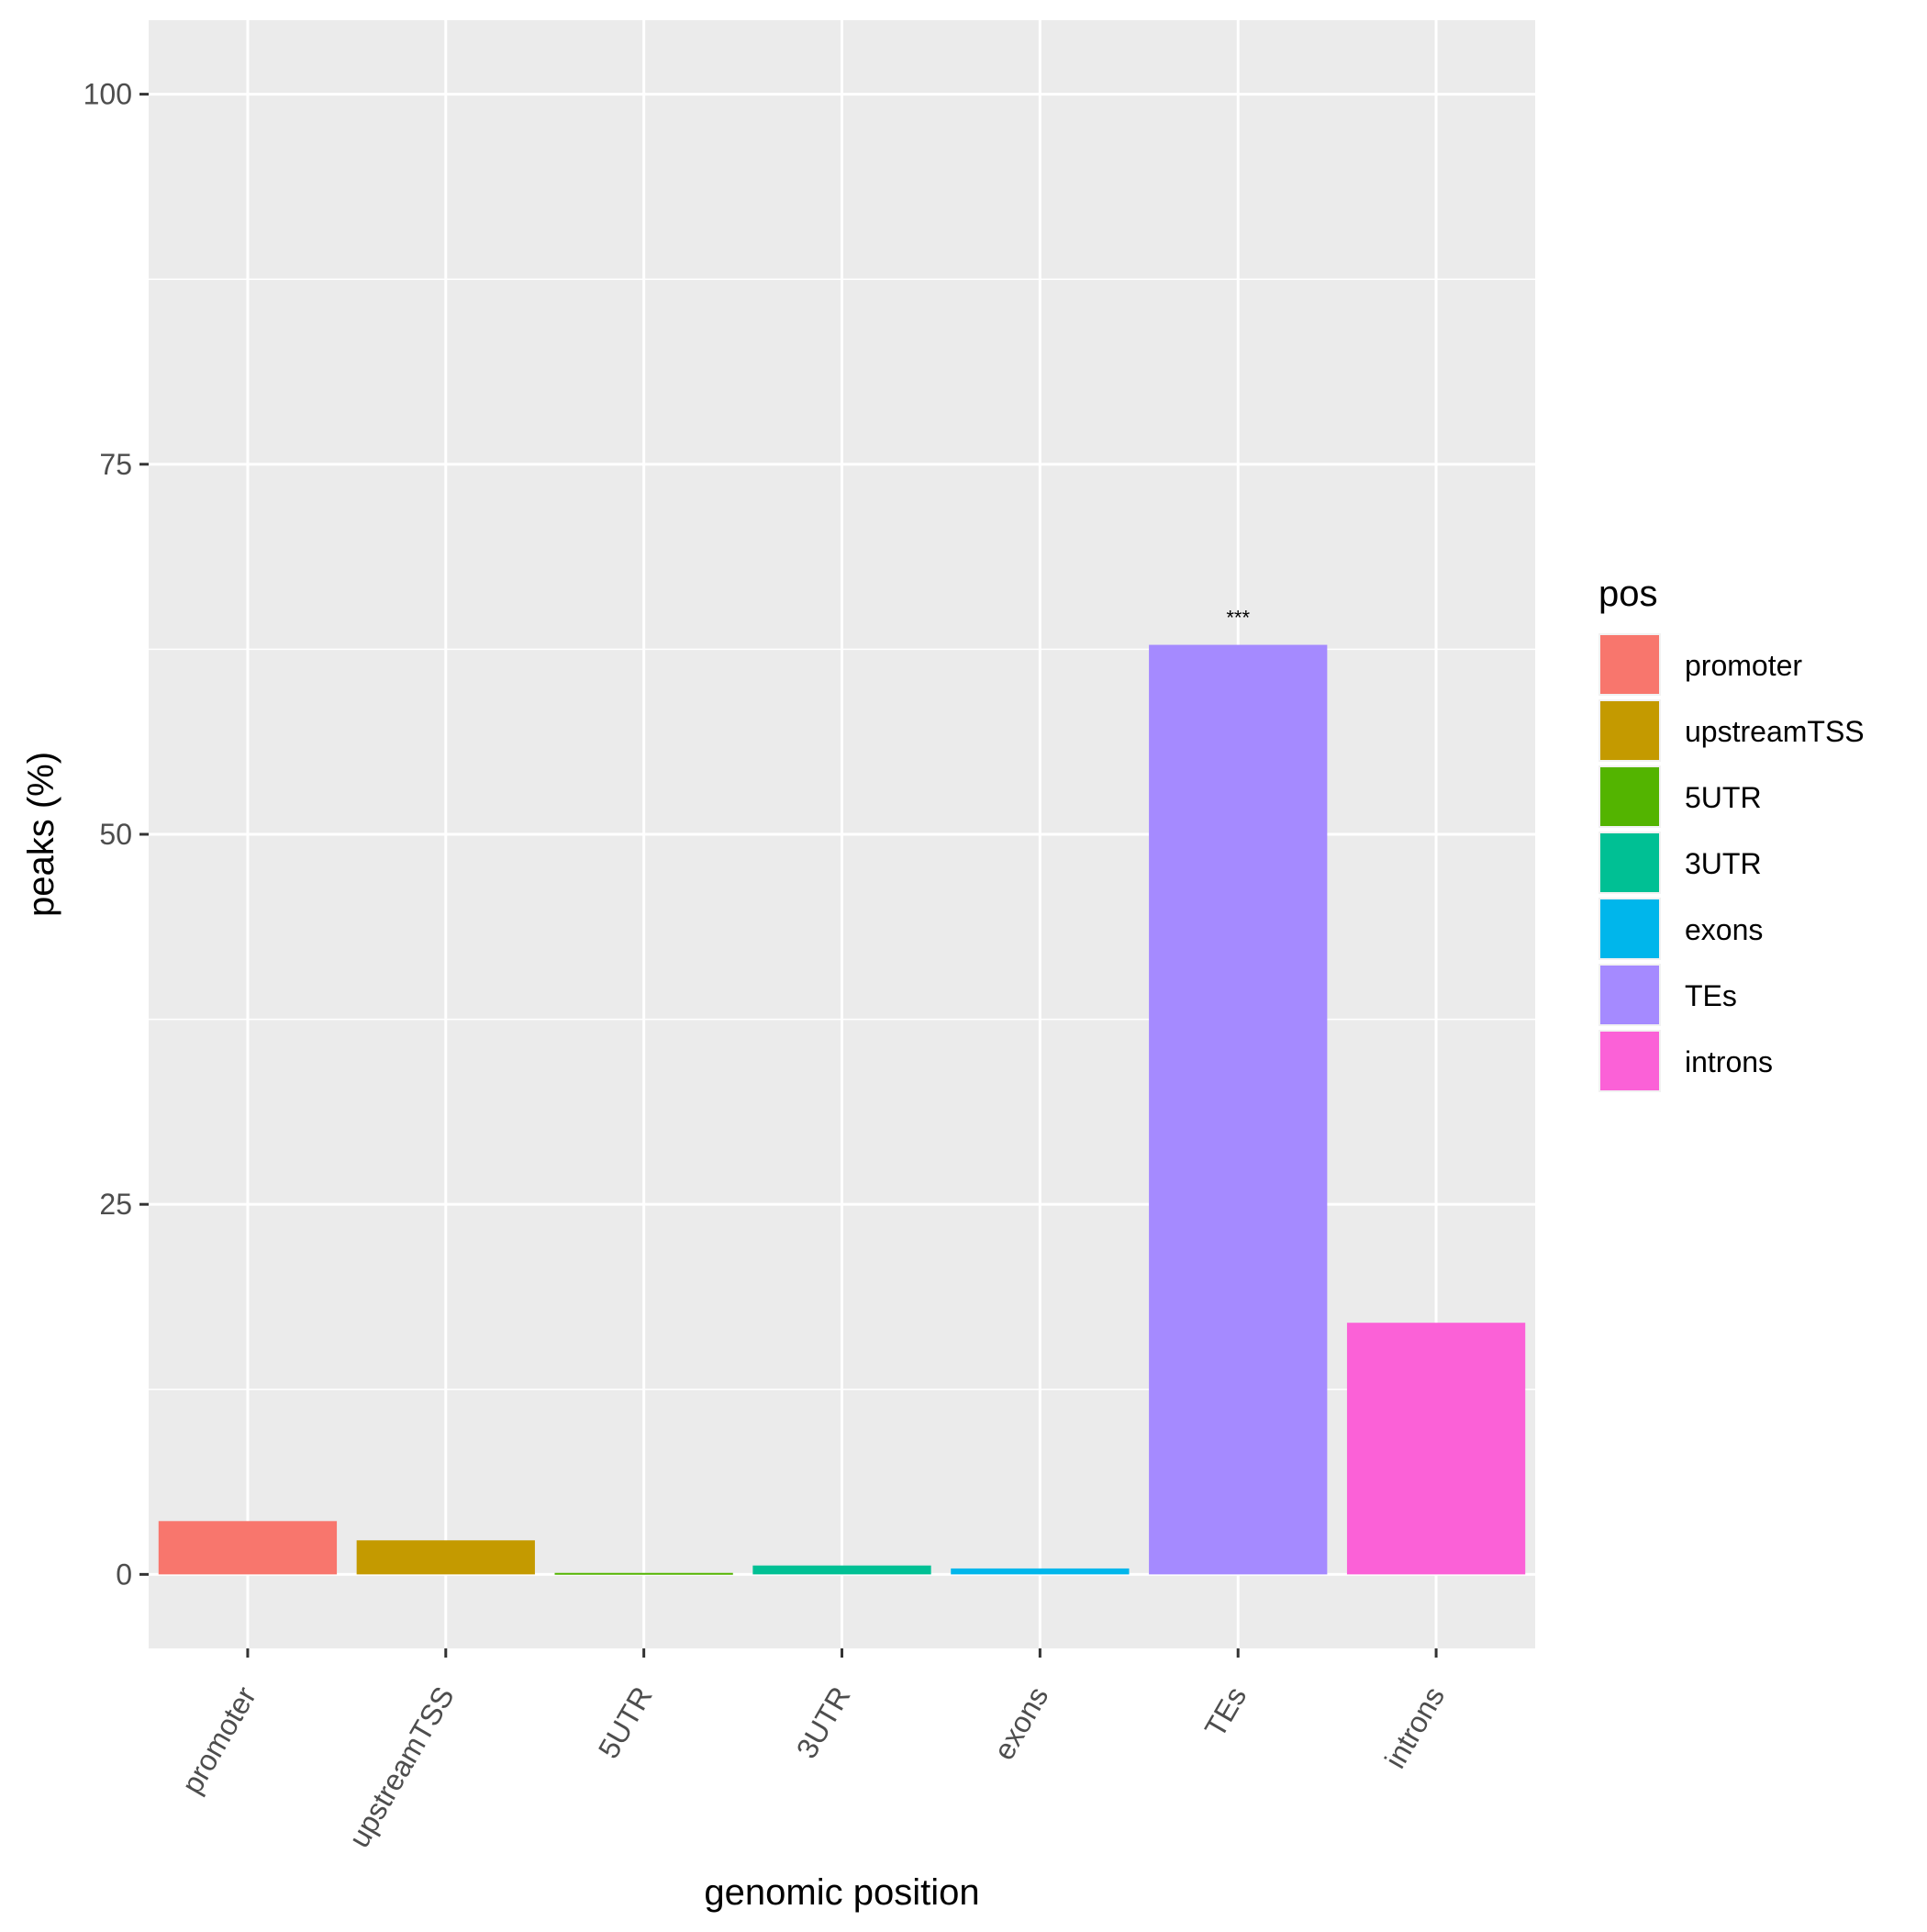  I want to click on legend-label: introns, so click(1729, 1061).